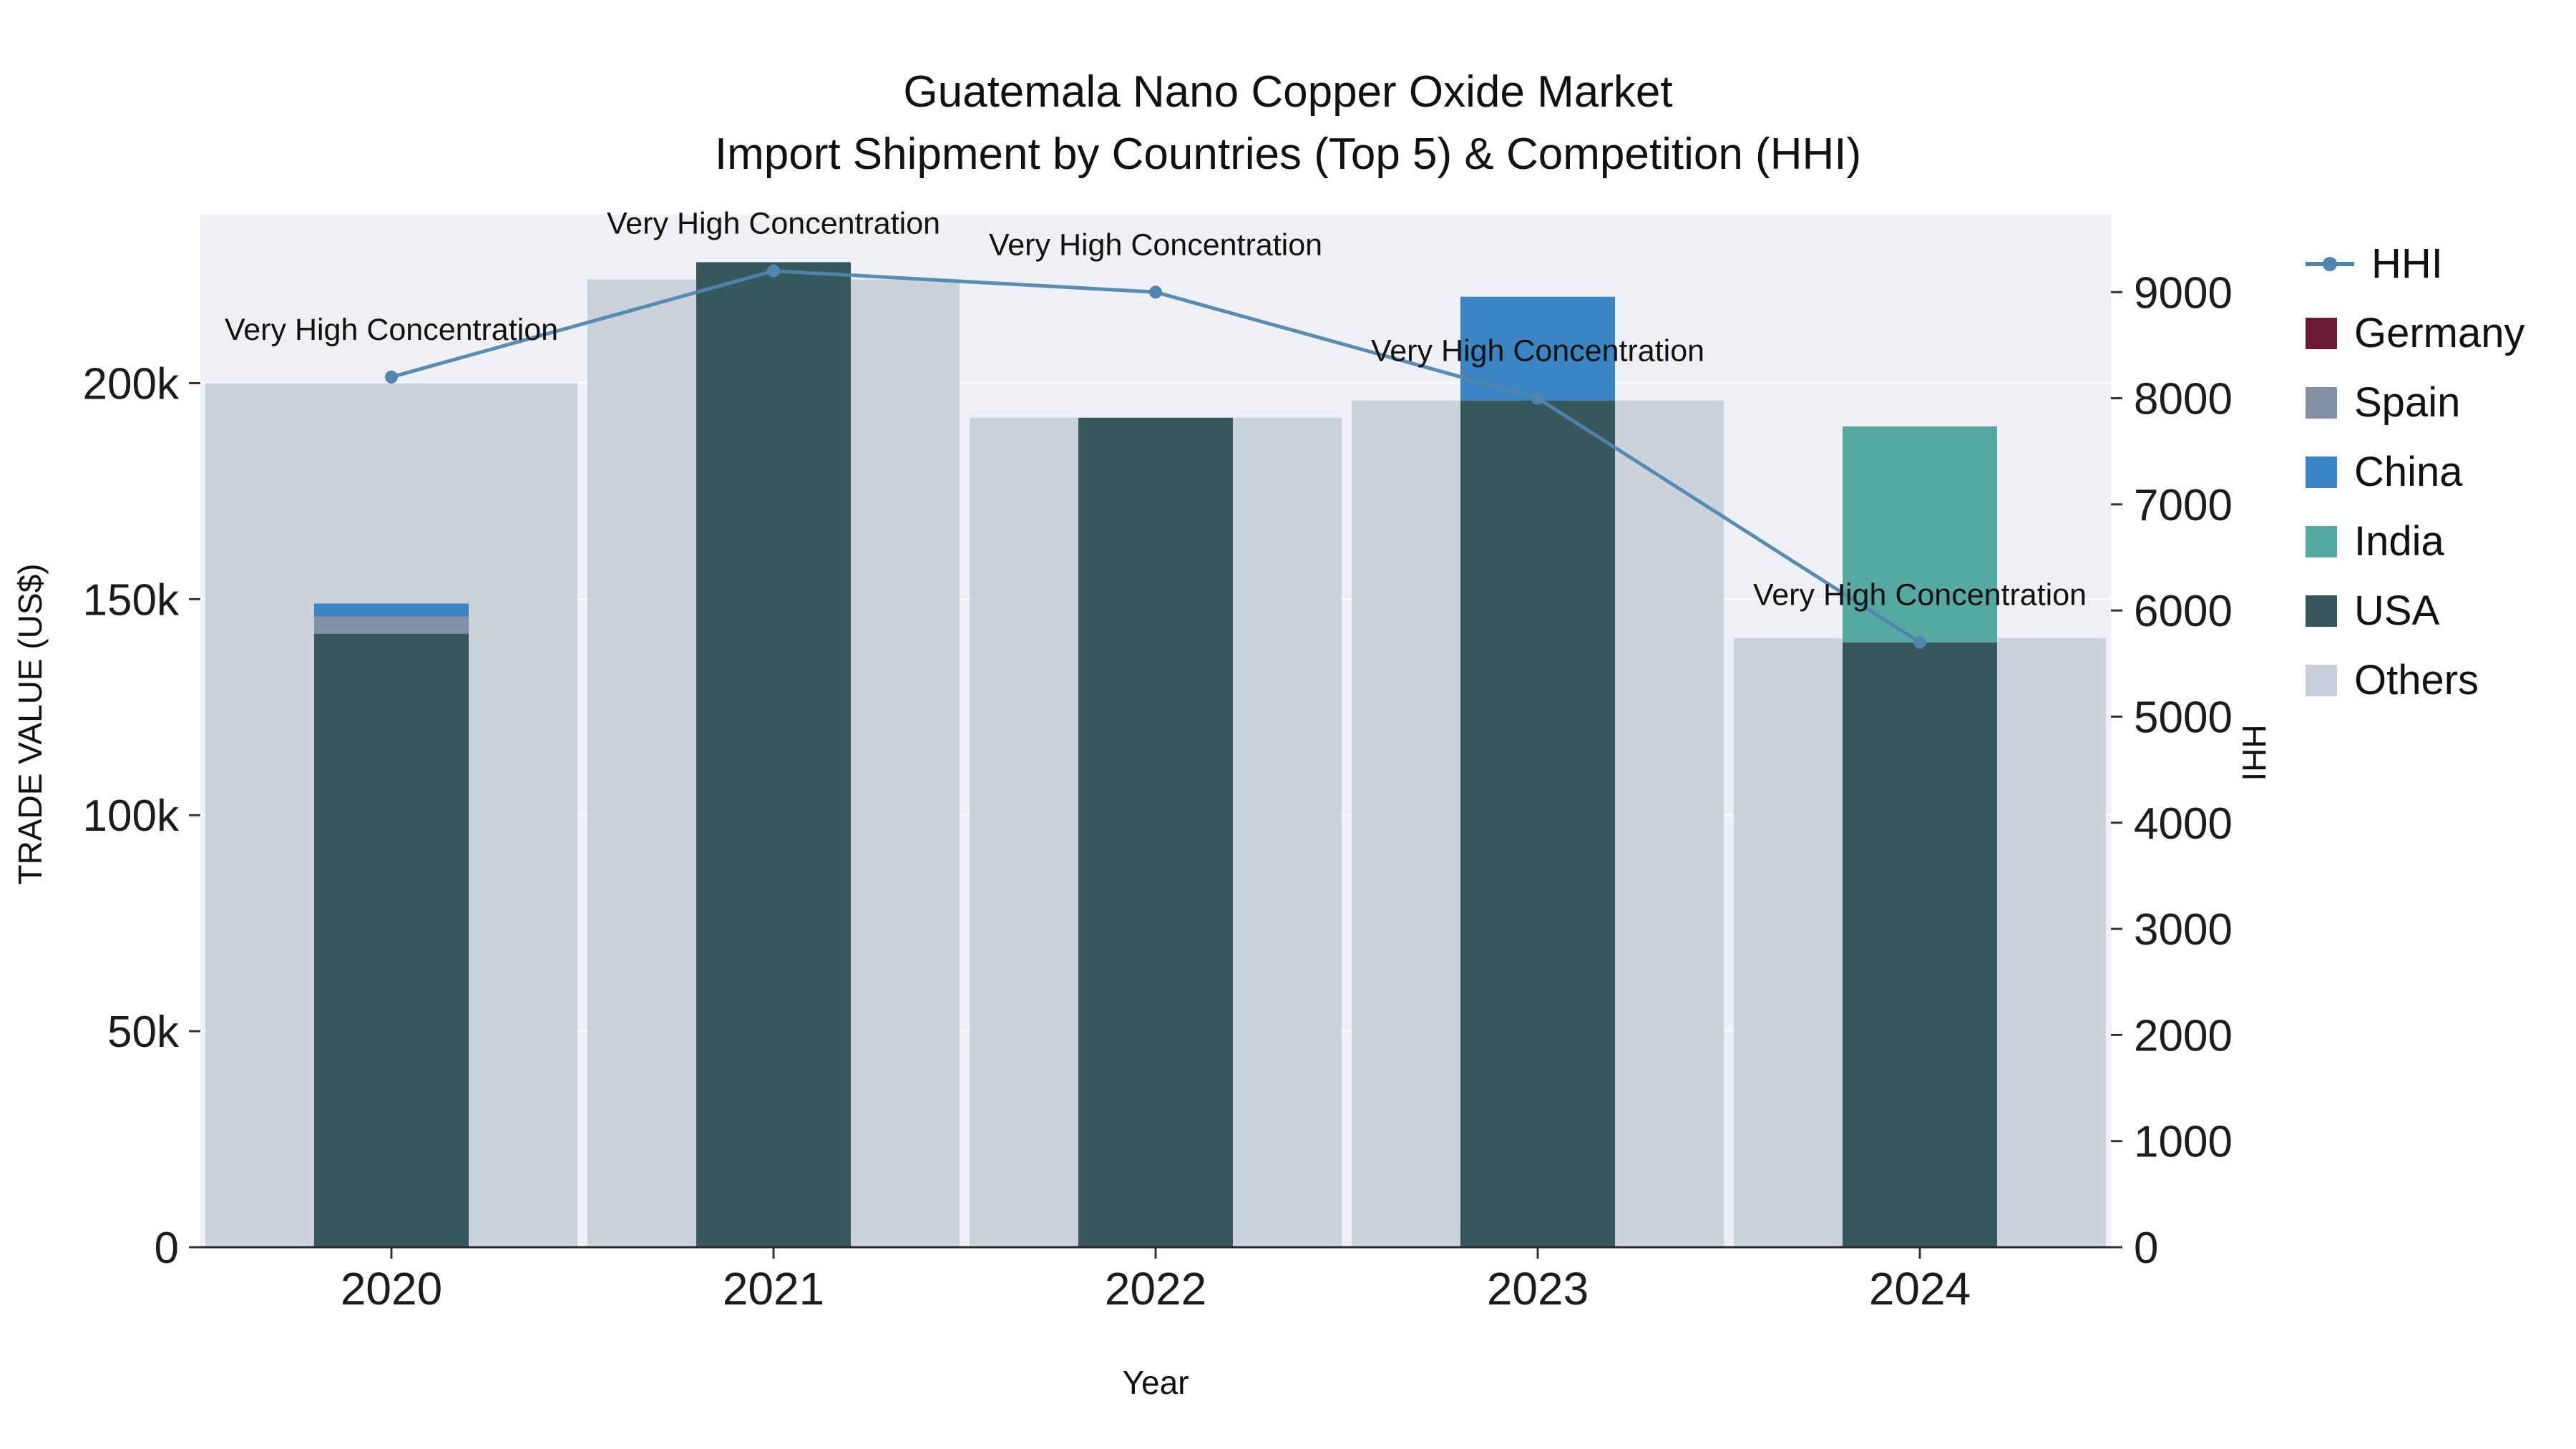  Describe the element at coordinates (1288, 92) in the screenshot. I see `chart-title-line1: Guatemala Nano Copper Oxide Market` at that location.